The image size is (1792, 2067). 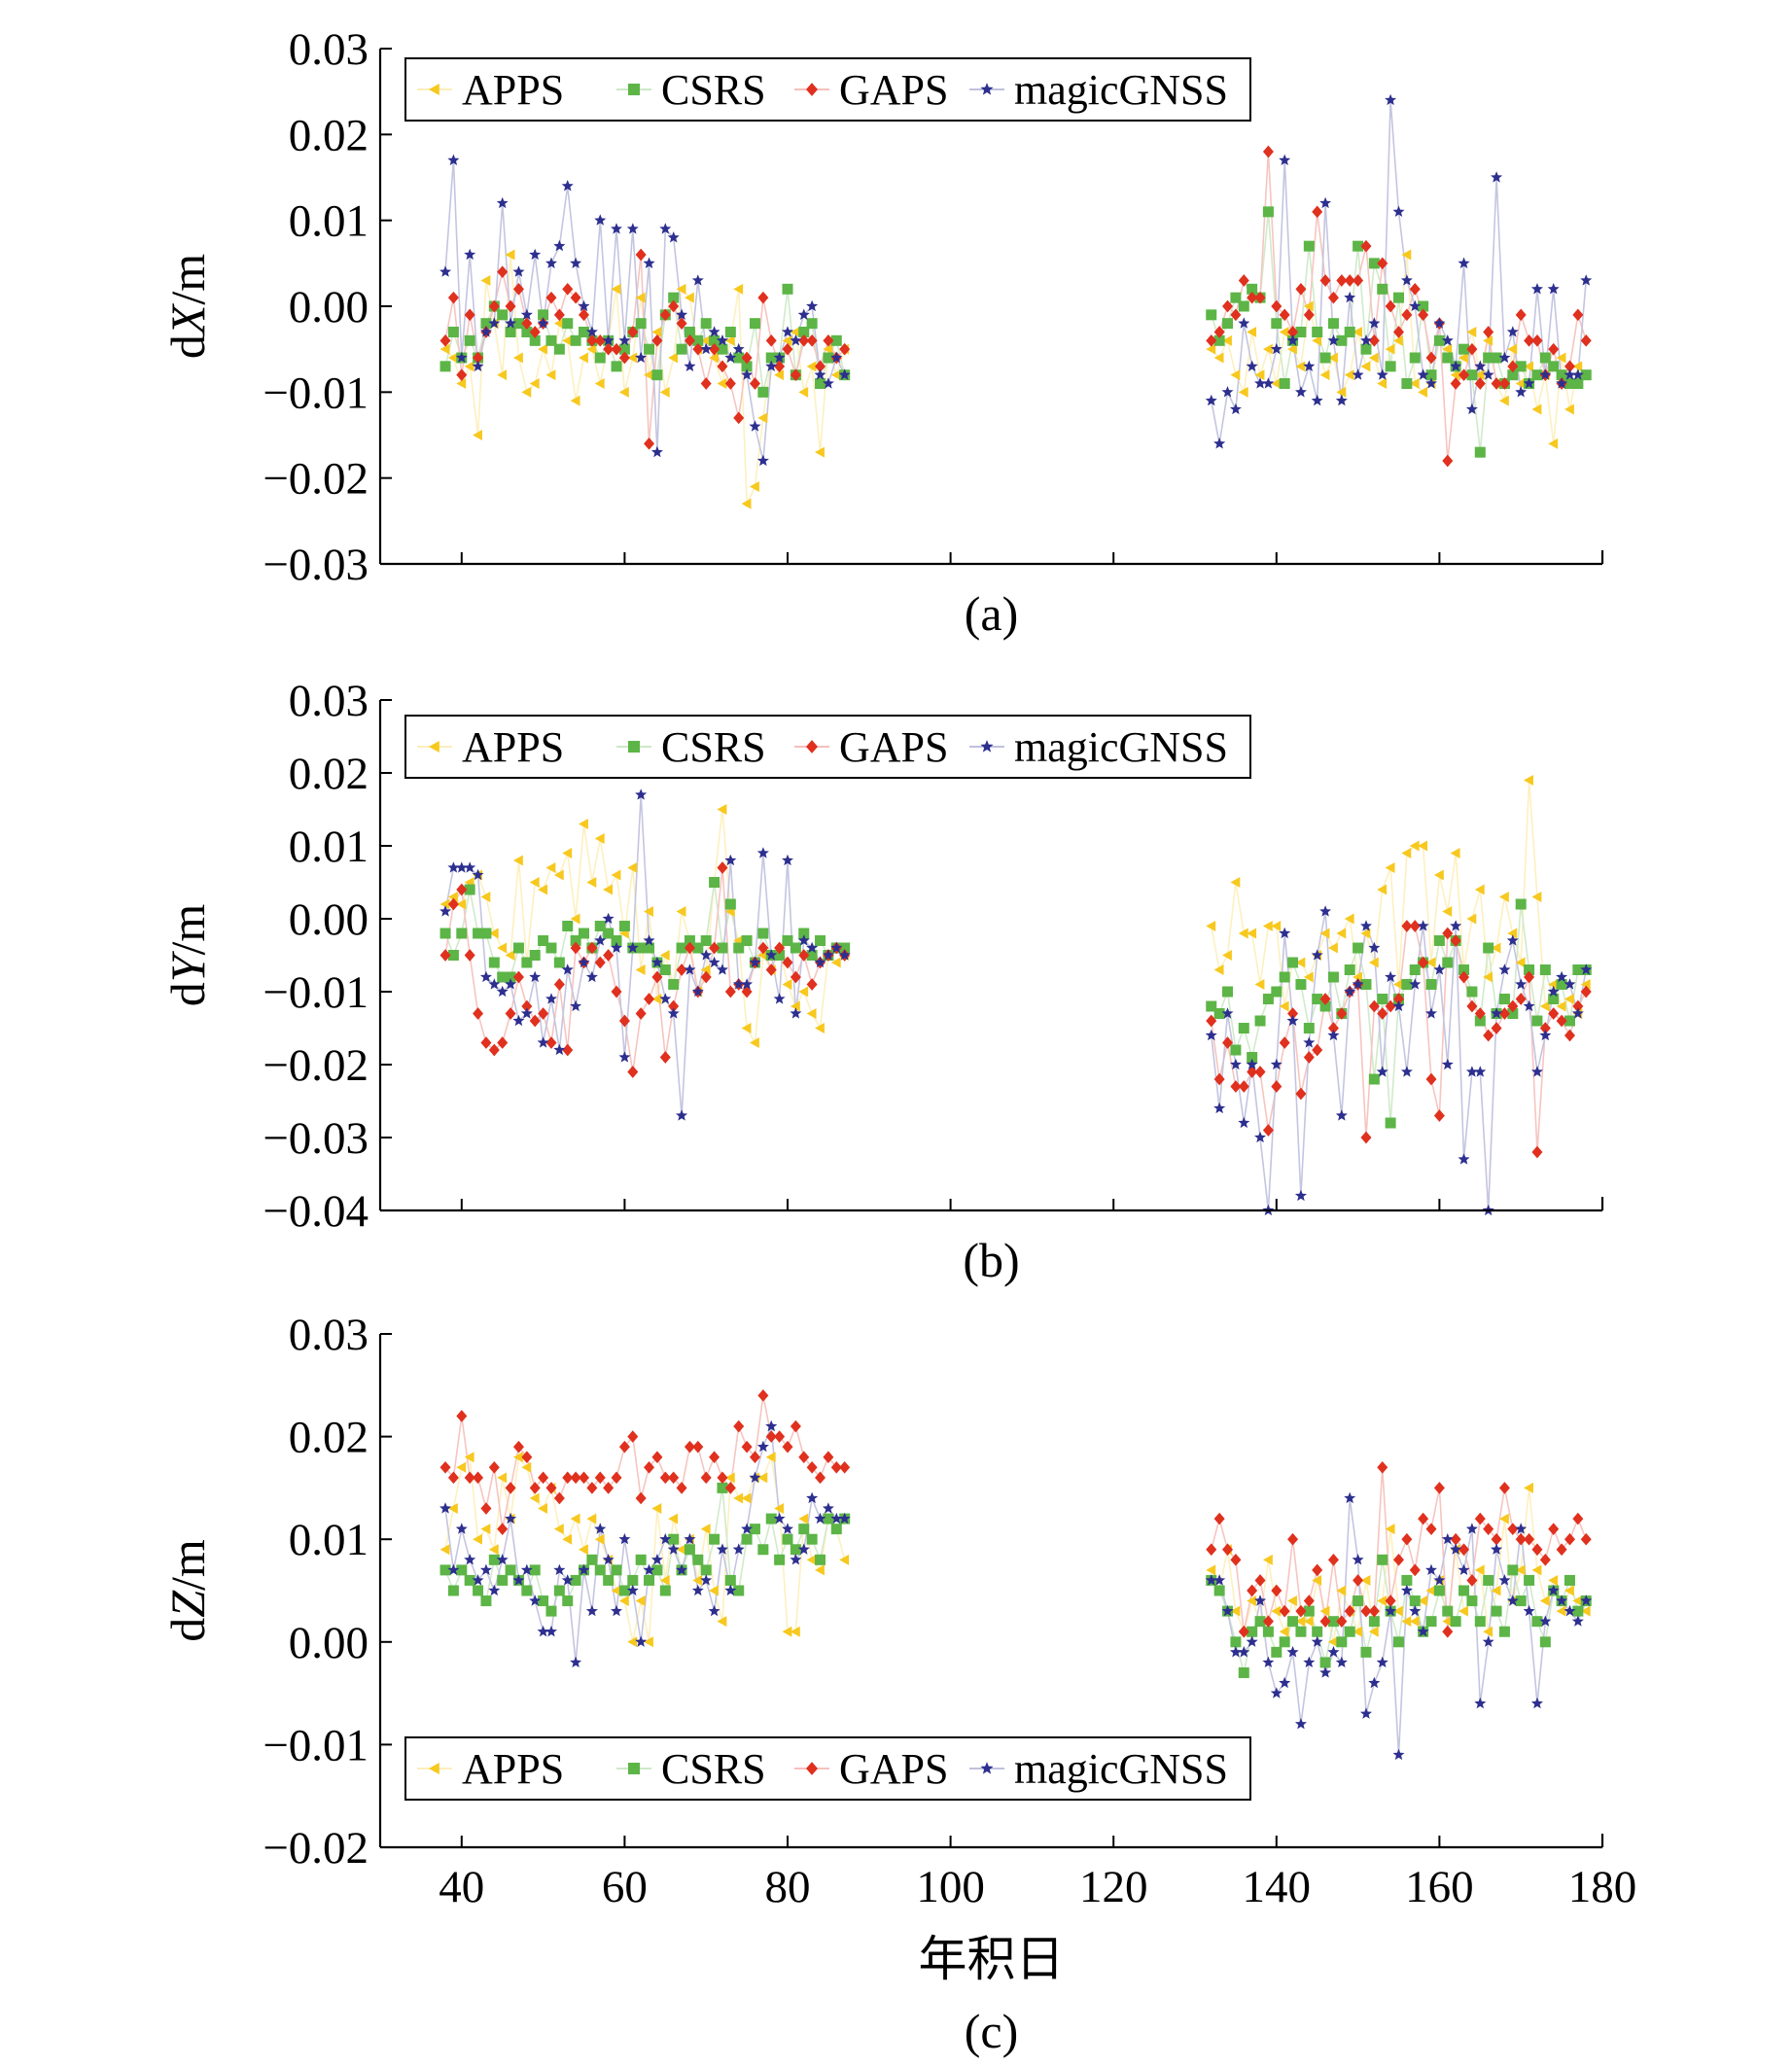 What do you see at coordinates (434, 89) in the screenshot?
I see `legend-marker-apps` at bounding box center [434, 89].